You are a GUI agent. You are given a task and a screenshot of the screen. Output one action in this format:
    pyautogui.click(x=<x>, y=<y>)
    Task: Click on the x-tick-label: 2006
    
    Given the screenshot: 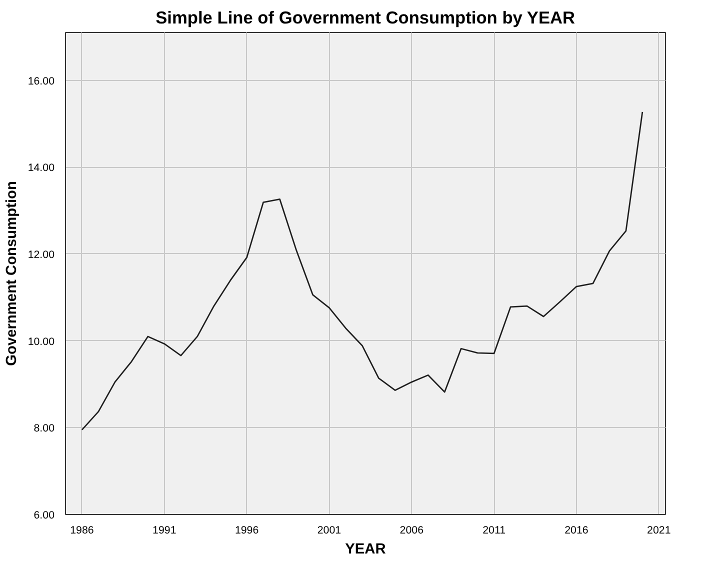 What is the action you would take?
    pyautogui.click(x=412, y=530)
    